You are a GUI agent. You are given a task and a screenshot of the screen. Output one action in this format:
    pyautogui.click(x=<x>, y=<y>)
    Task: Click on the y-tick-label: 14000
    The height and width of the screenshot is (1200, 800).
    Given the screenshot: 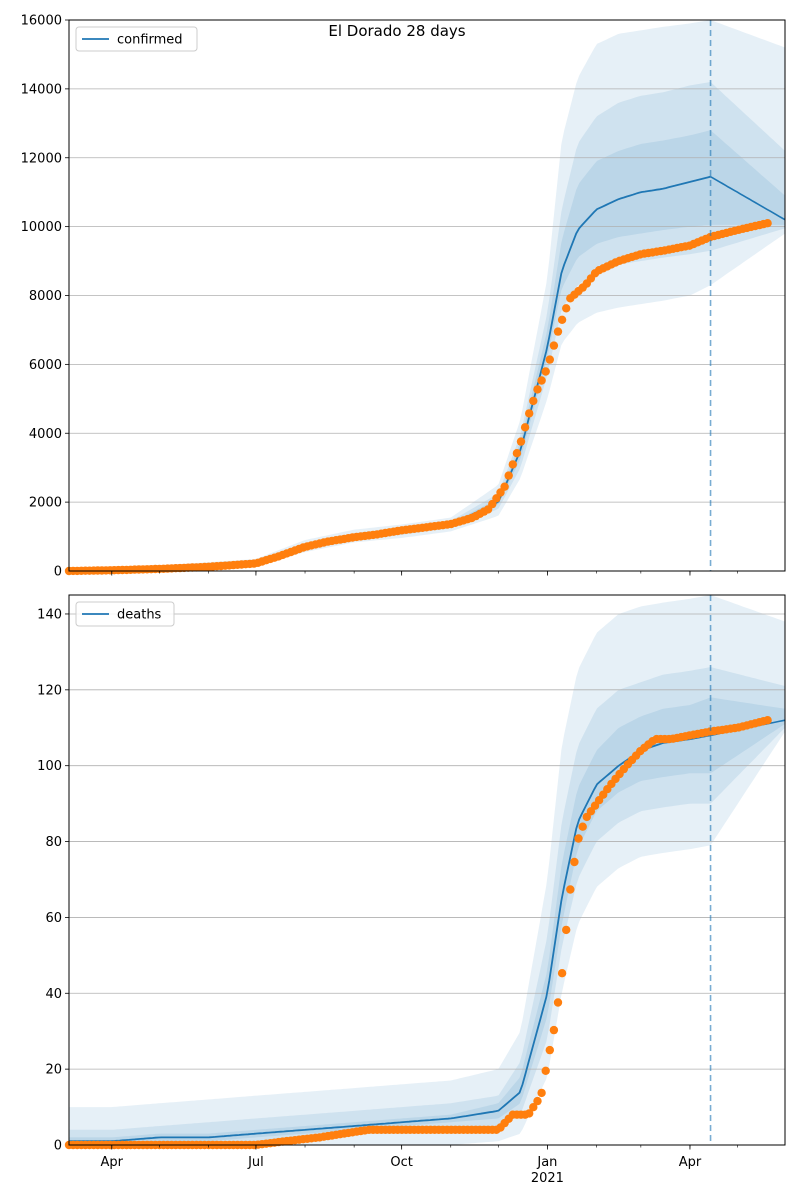 What is the action you would take?
    pyautogui.click(x=41, y=89)
    